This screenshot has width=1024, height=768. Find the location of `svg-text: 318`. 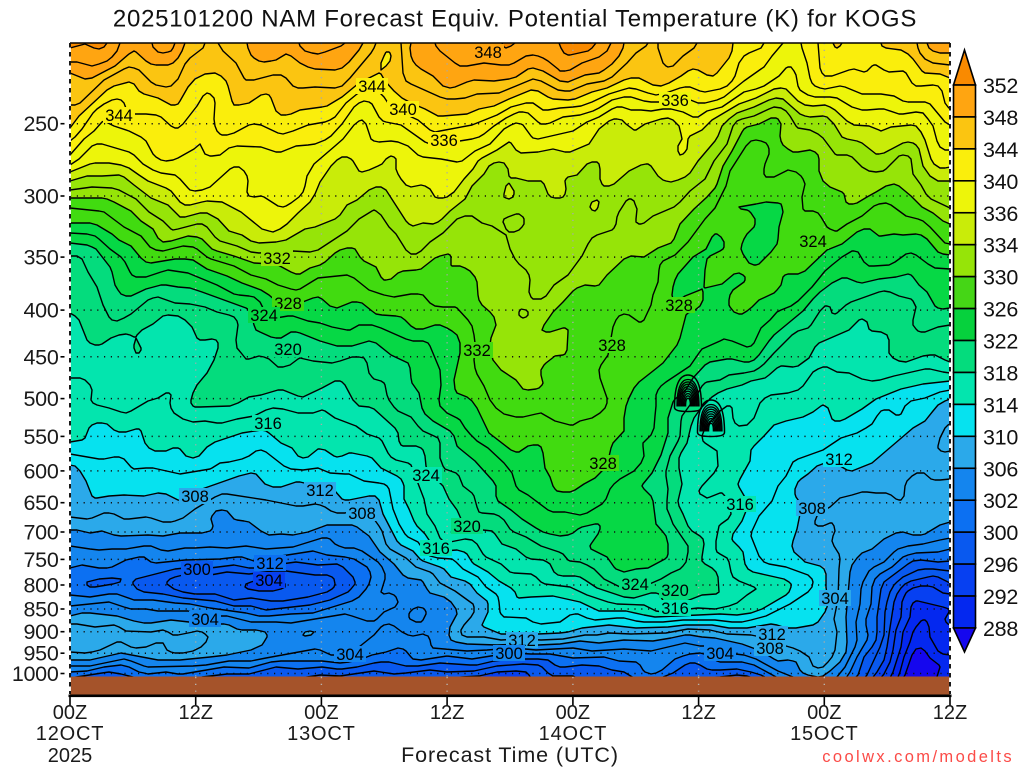

svg-text: 318 is located at coordinates (1000, 374).